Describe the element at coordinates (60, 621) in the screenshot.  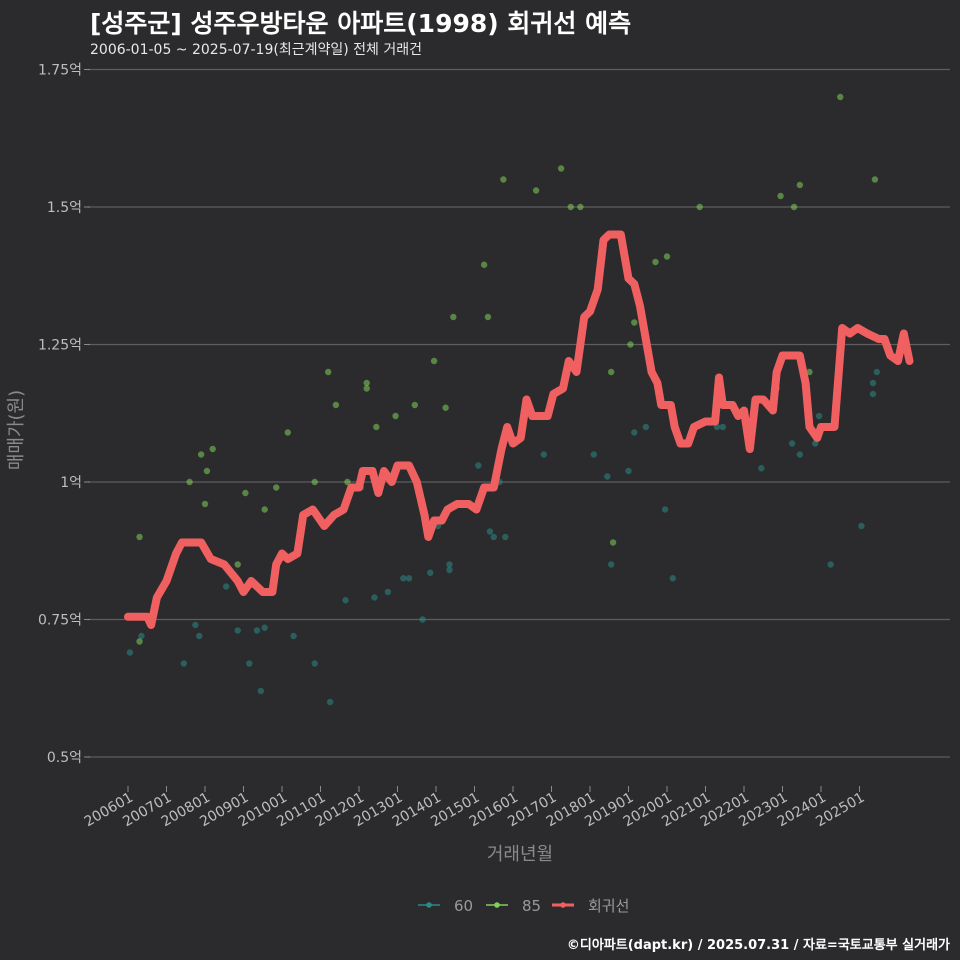
I see `y-tick-label: 0.75억` at that location.